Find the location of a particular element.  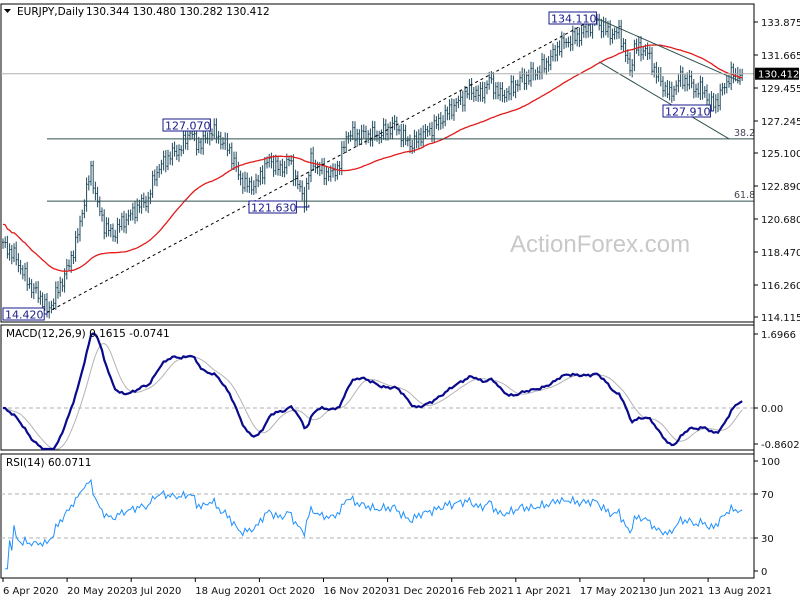

label-text: 14.420 is located at coordinates (24, 315).